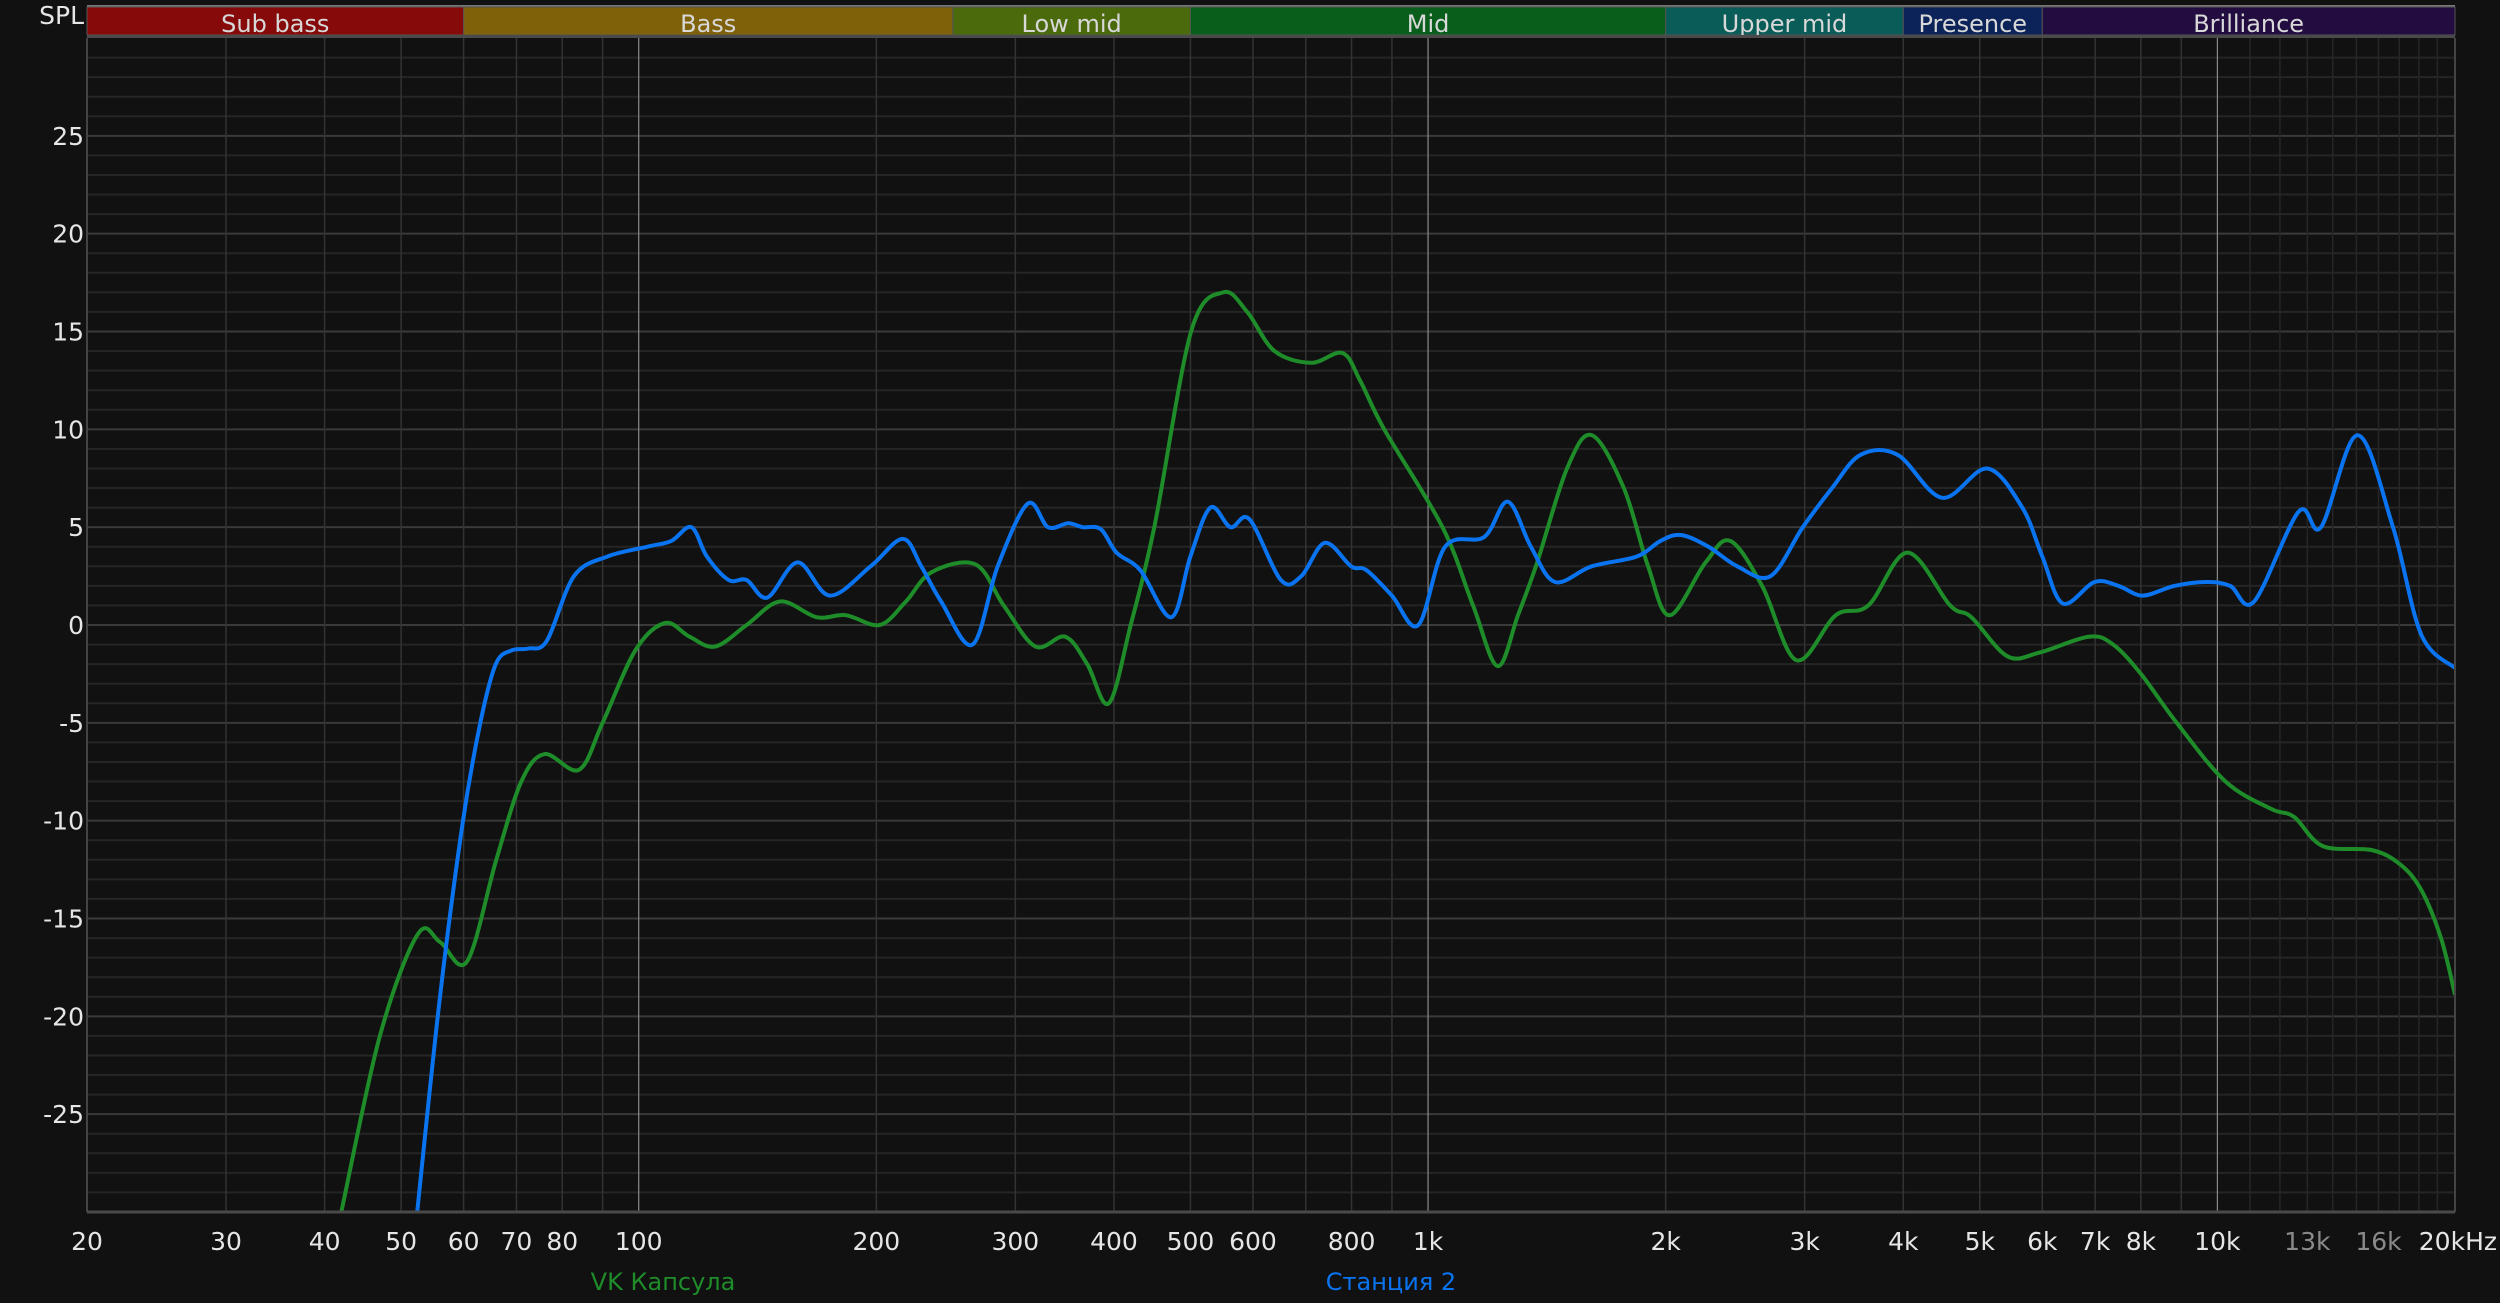 Image resolution: width=2500 pixels, height=1303 pixels. I want to click on y-tick-label: 25, so click(68, 136).